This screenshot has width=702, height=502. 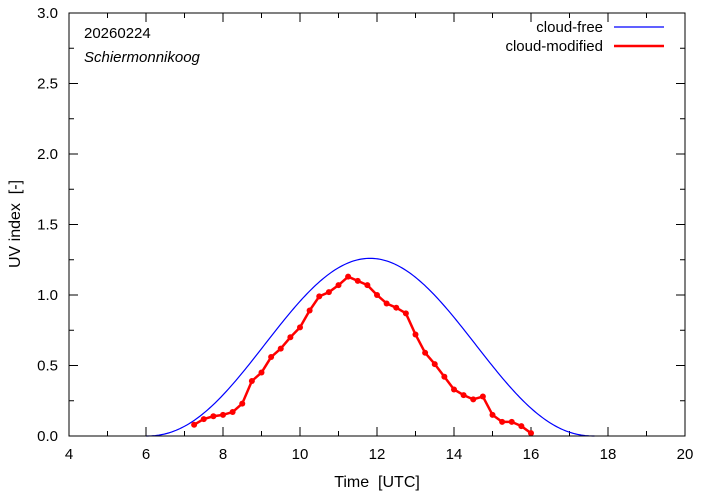 What do you see at coordinates (608, 454) in the screenshot?
I see `x-tick-label: 18` at bounding box center [608, 454].